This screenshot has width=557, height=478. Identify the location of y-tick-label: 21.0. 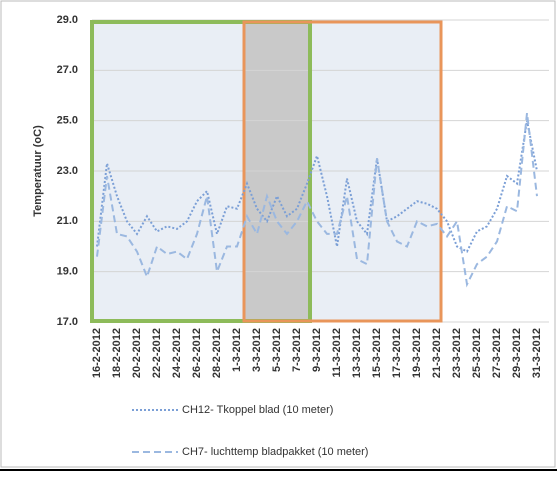
(67, 221).